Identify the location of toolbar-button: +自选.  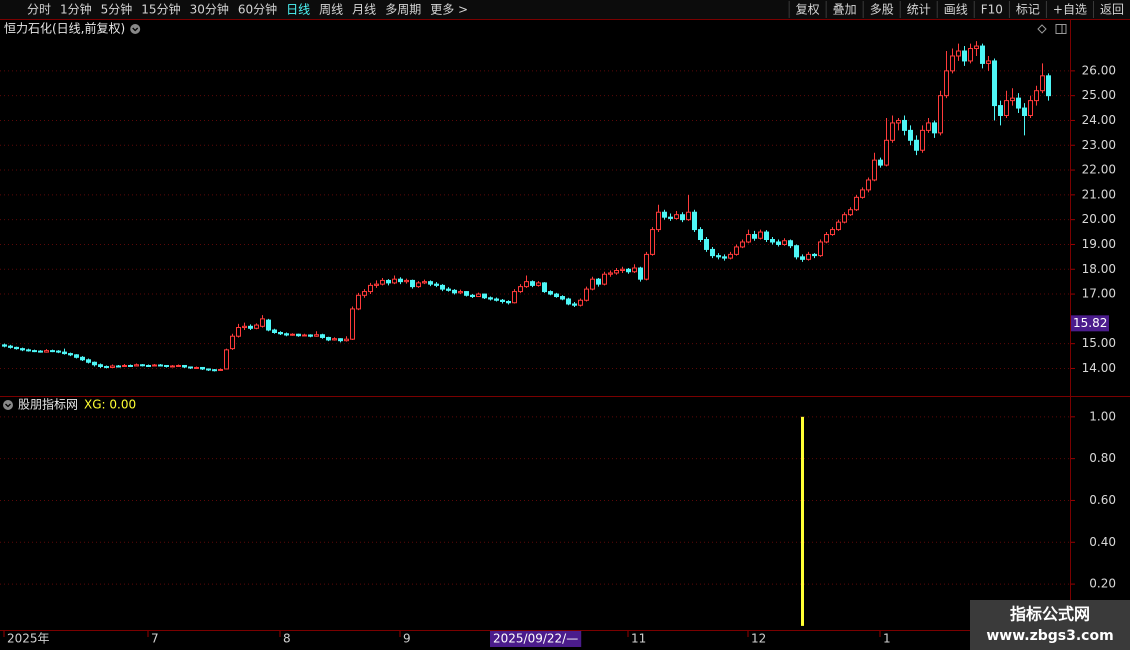
(1070, 10).